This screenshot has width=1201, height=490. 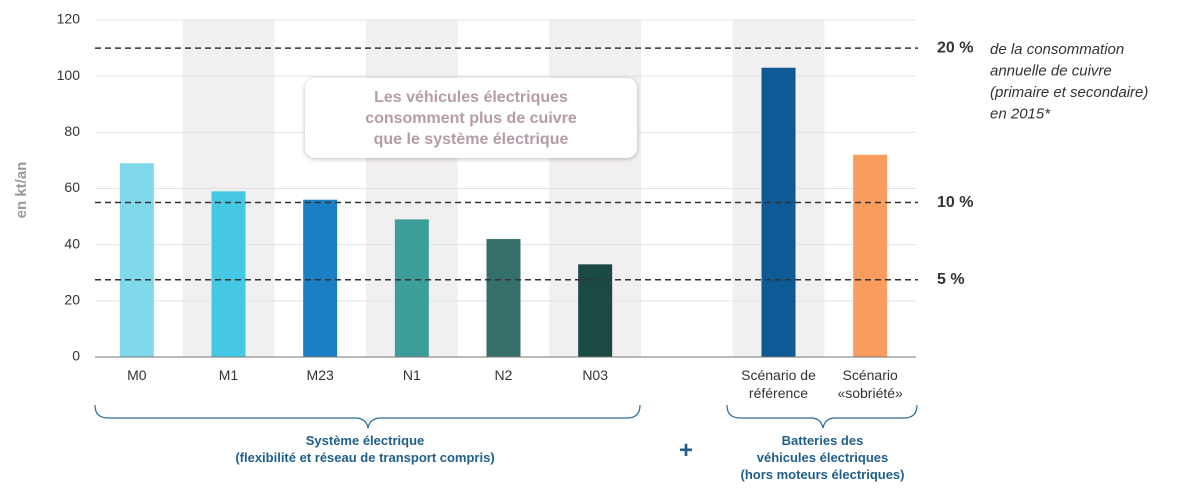 I want to click on x-tick-label: N1, so click(x=411, y=375).